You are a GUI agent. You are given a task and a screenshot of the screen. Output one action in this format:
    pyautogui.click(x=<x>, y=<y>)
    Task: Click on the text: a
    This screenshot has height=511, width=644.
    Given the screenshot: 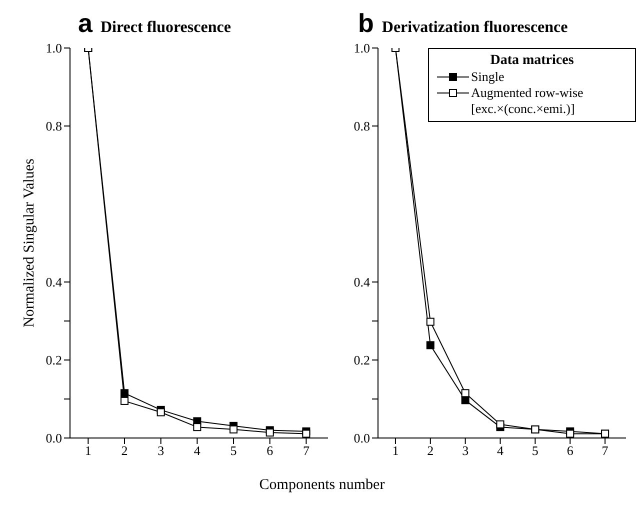 What is the action you would take?
    pyautogui.click(x=85, y=23)
    